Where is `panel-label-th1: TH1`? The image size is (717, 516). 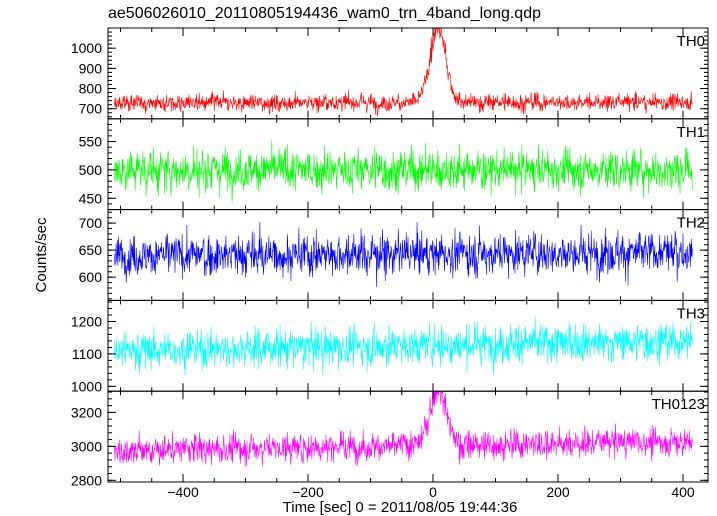
panel-label-th1: TH1 is located at coordinates (691, 132).